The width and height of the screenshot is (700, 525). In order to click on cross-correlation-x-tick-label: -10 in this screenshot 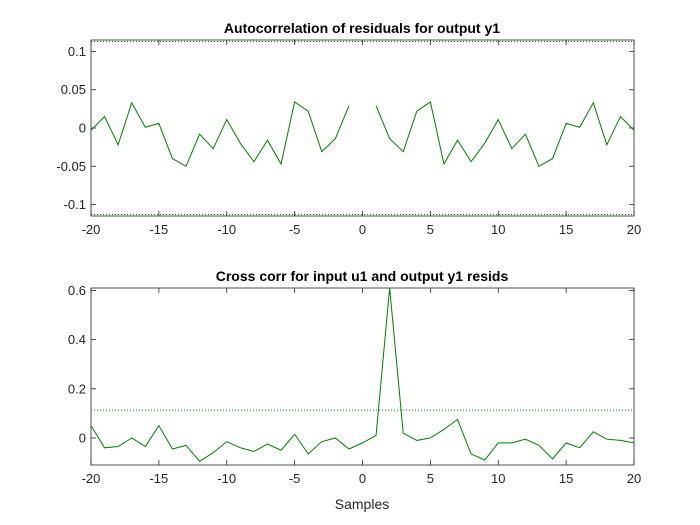, I will do `click(226, 478)`.